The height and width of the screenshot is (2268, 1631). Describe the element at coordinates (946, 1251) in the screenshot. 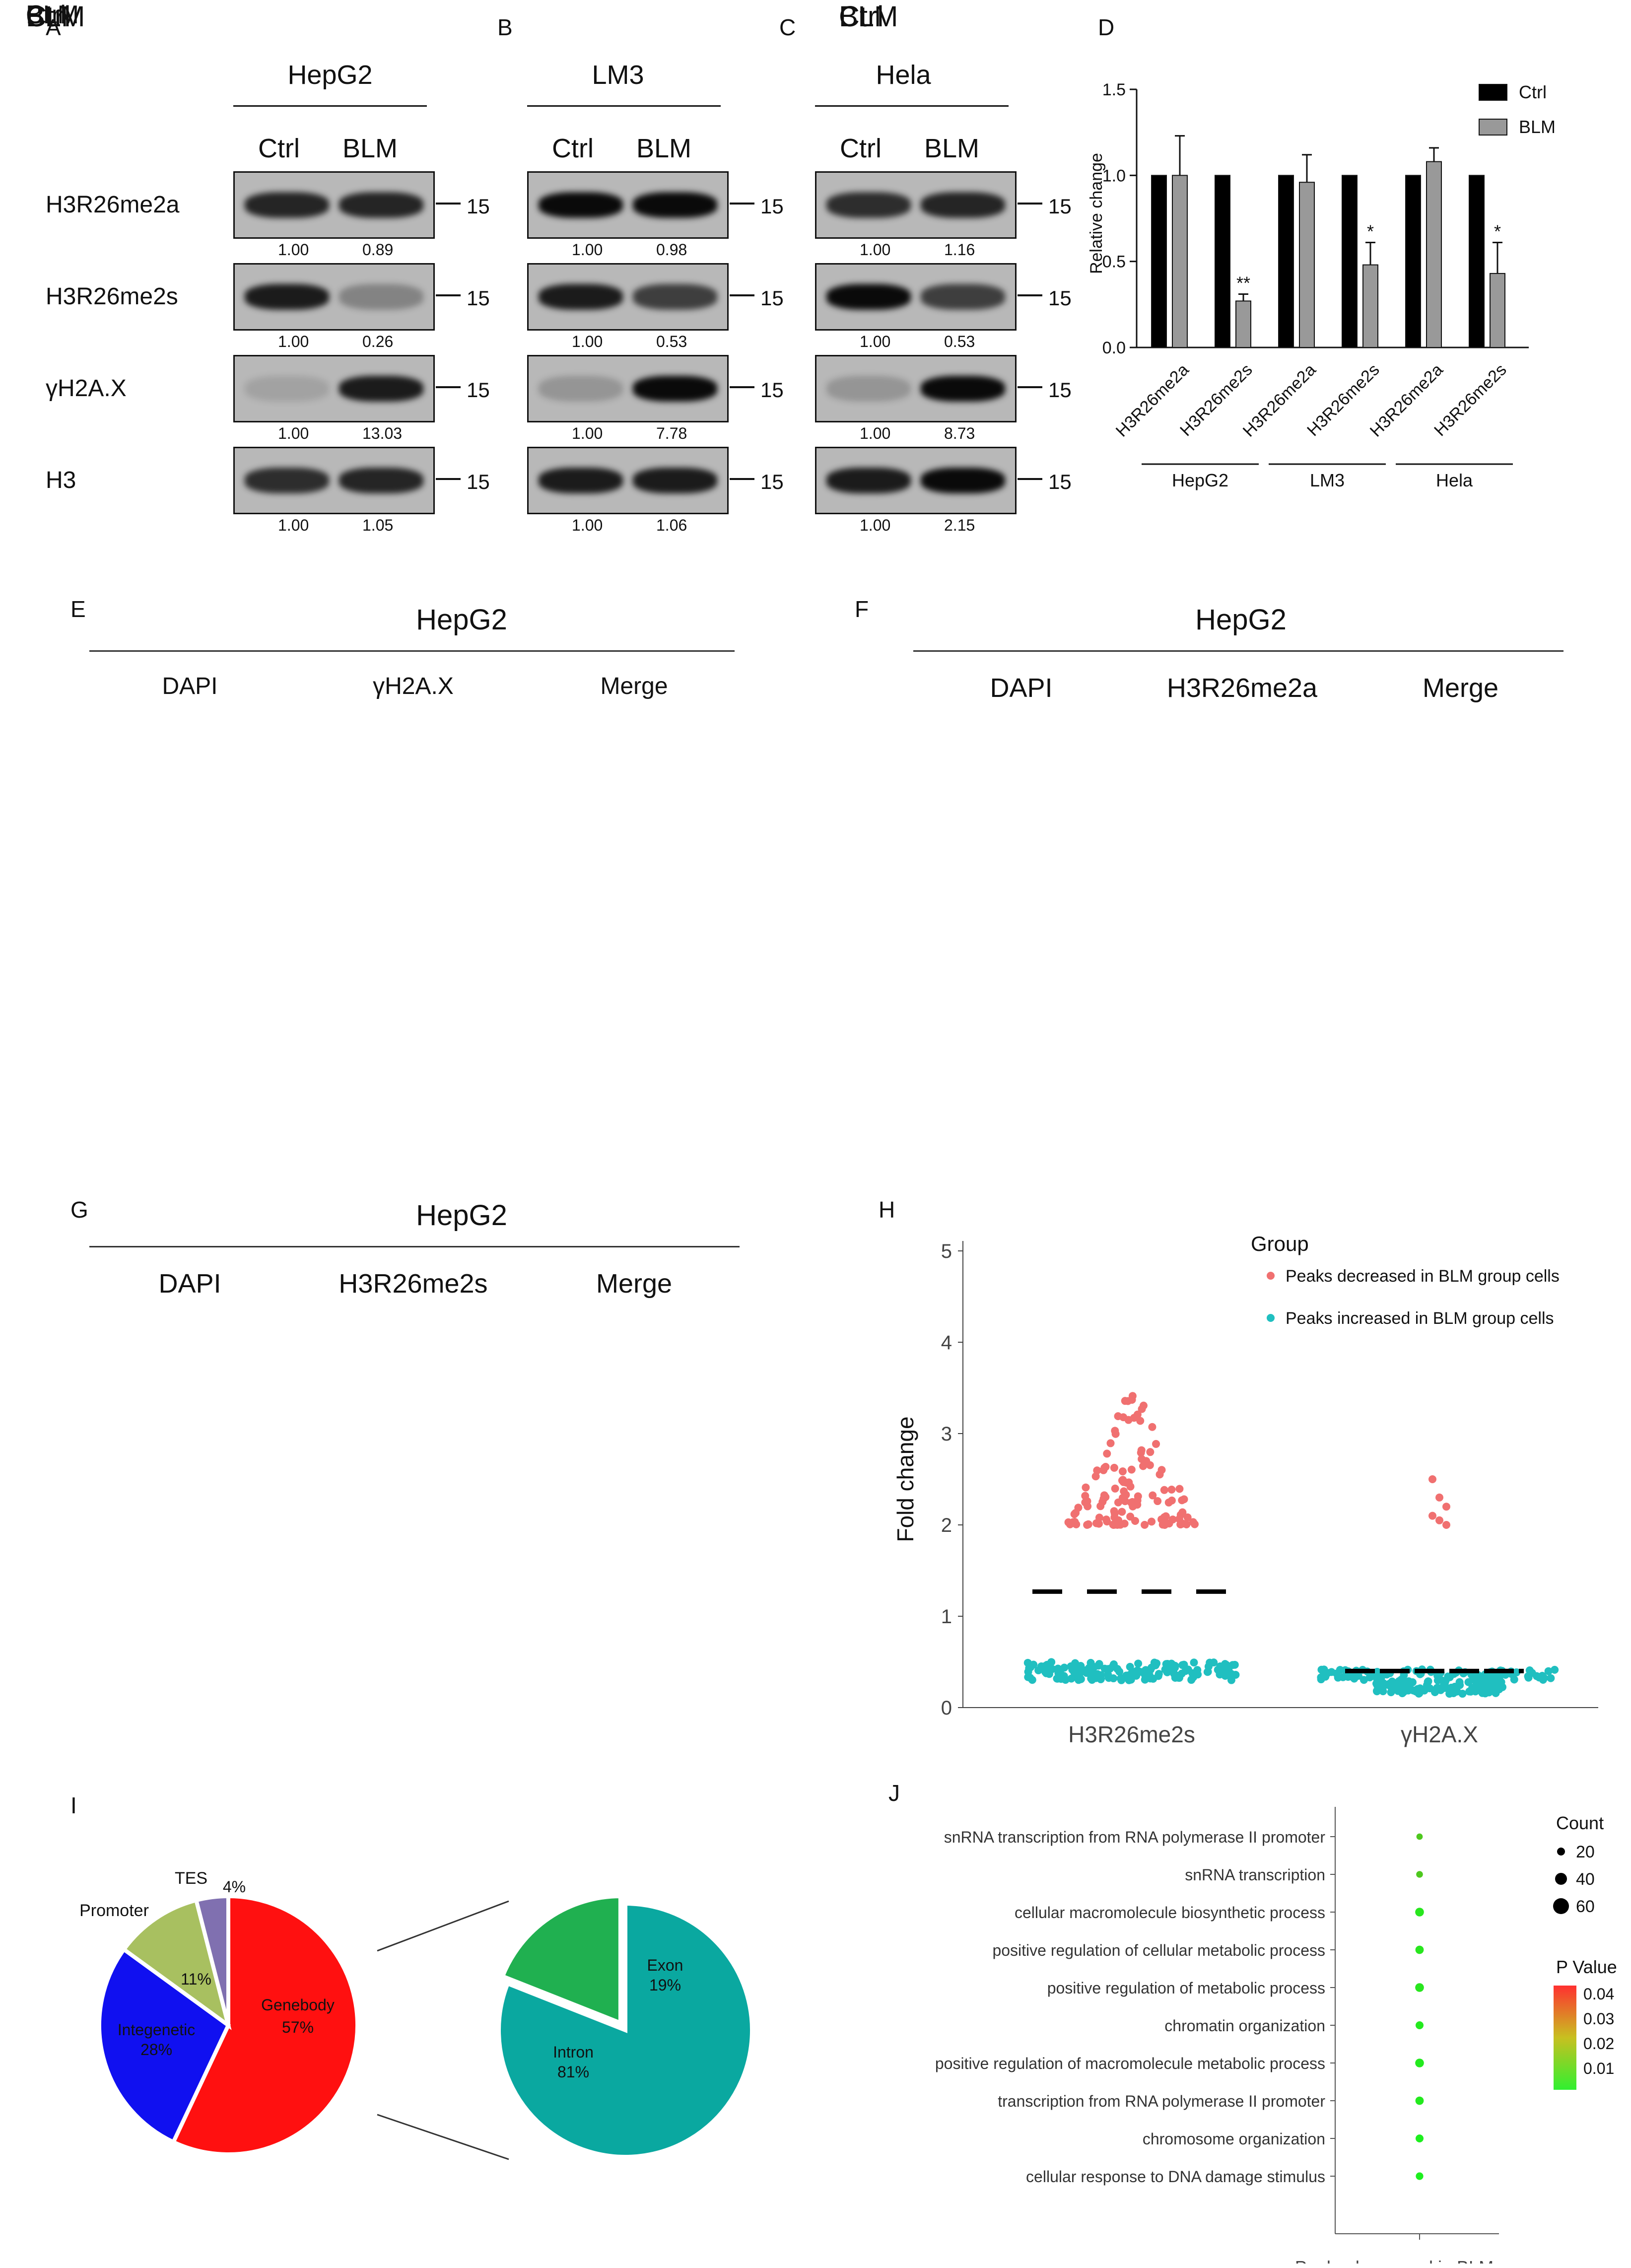

I see `y-tick-label: 5` at that location.